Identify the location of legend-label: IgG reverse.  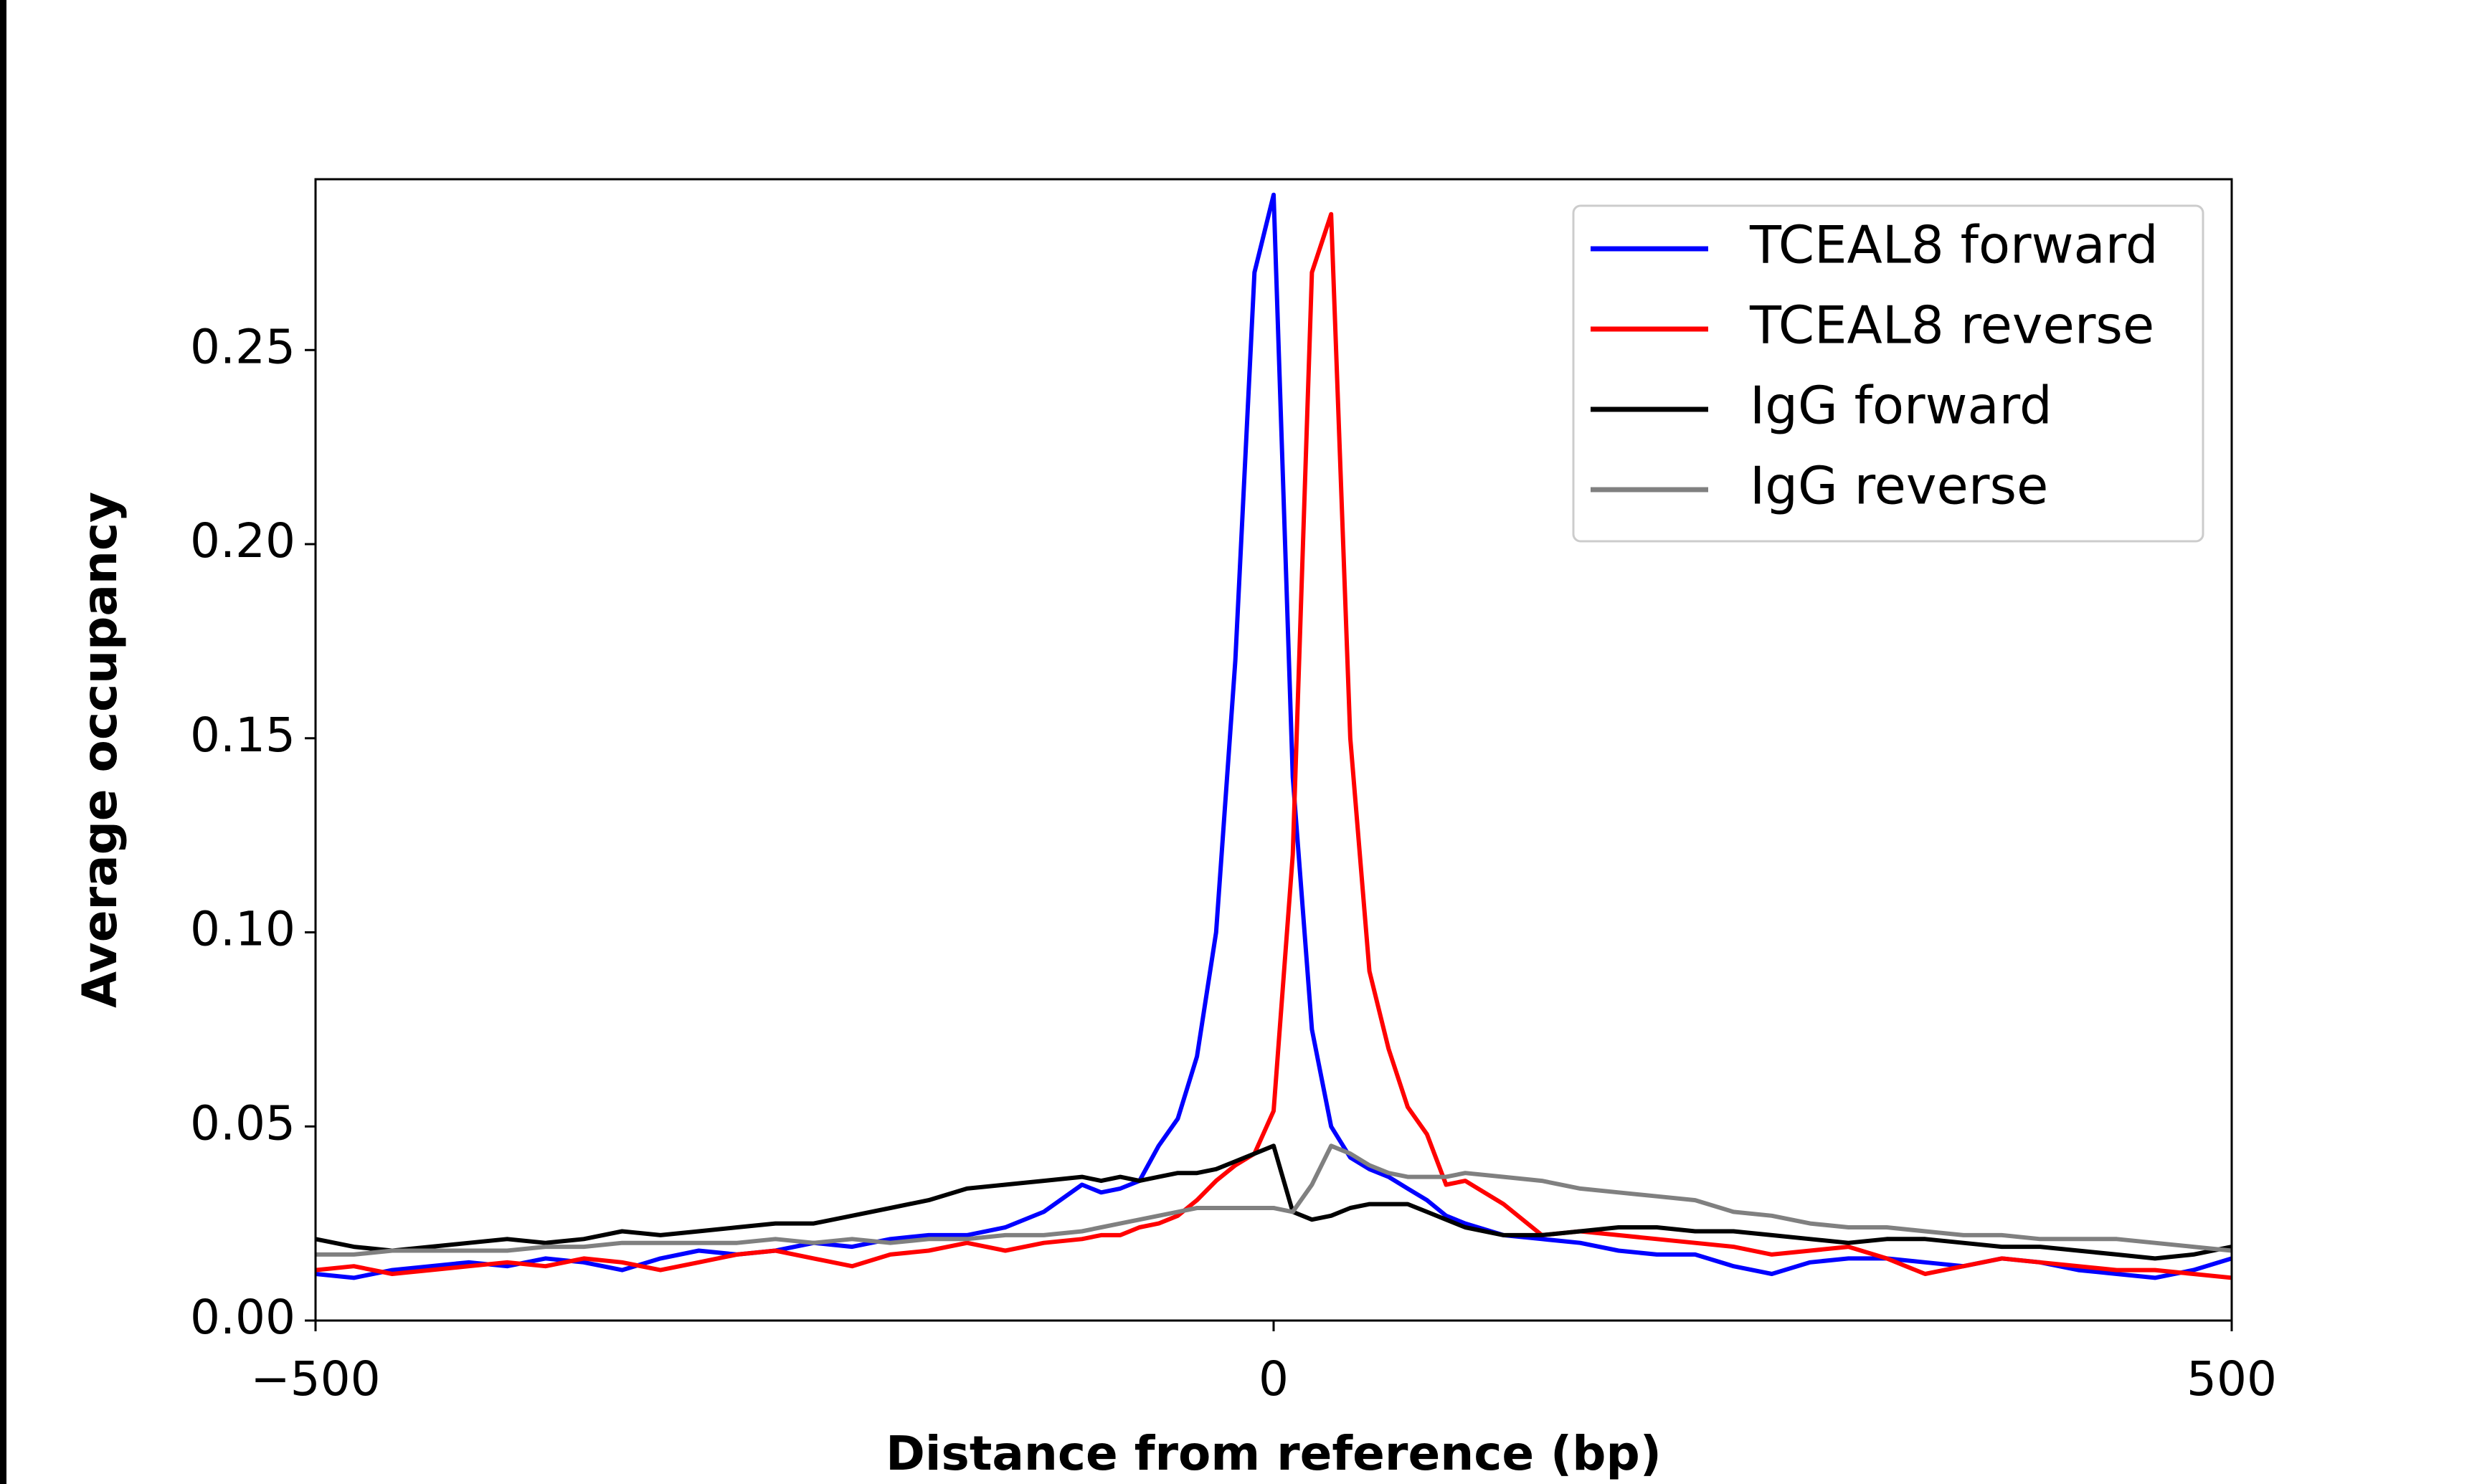
(1899, 486).